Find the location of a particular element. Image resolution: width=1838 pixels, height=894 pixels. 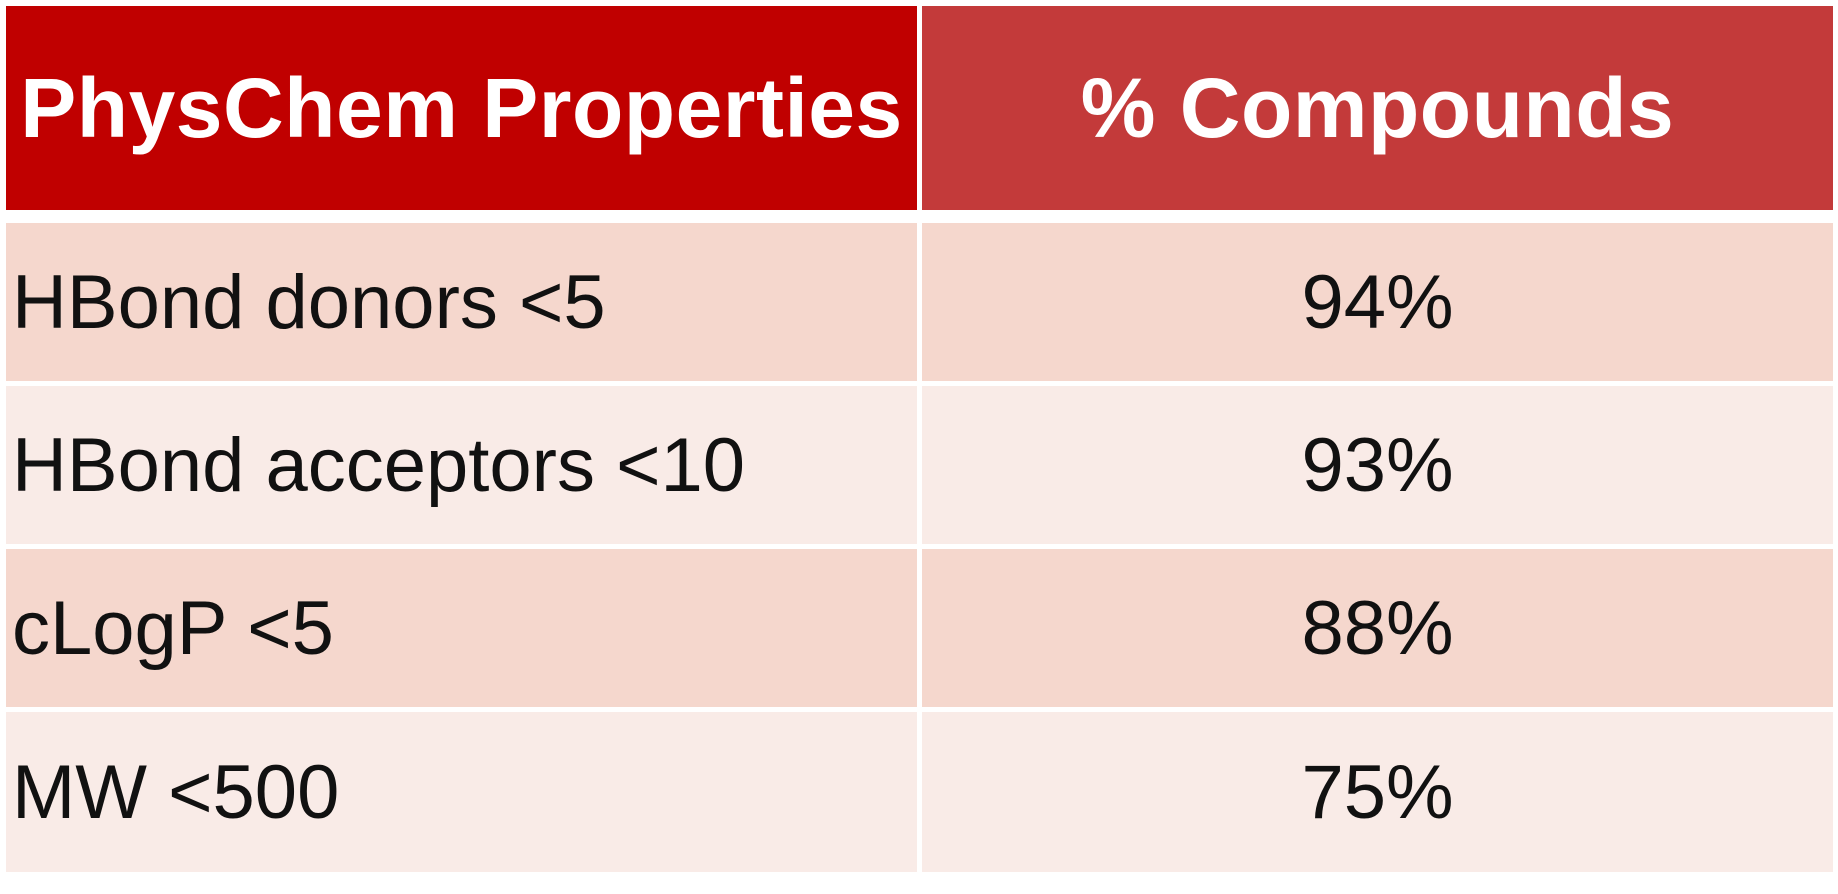

cell-property-row-2: HBond acceptors <10 is located at coordinates (461, 465).